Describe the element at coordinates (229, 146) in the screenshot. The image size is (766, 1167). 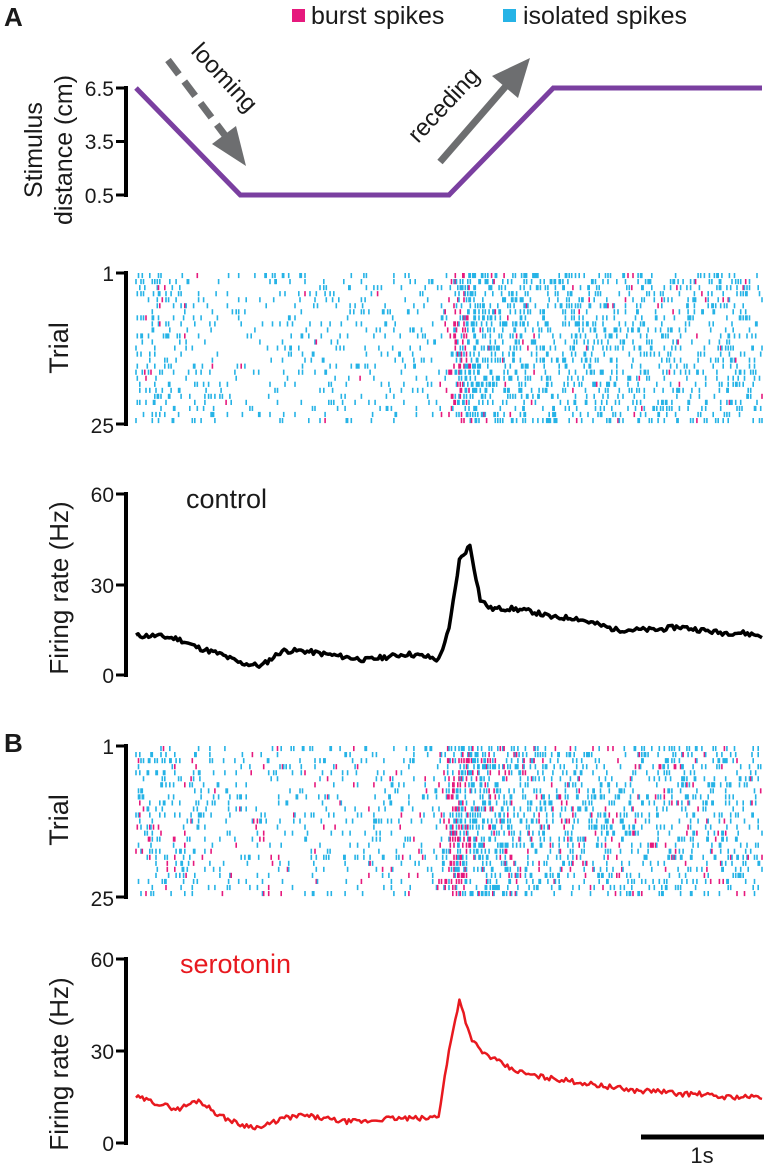
I see `looming-arrow-head` at that location.